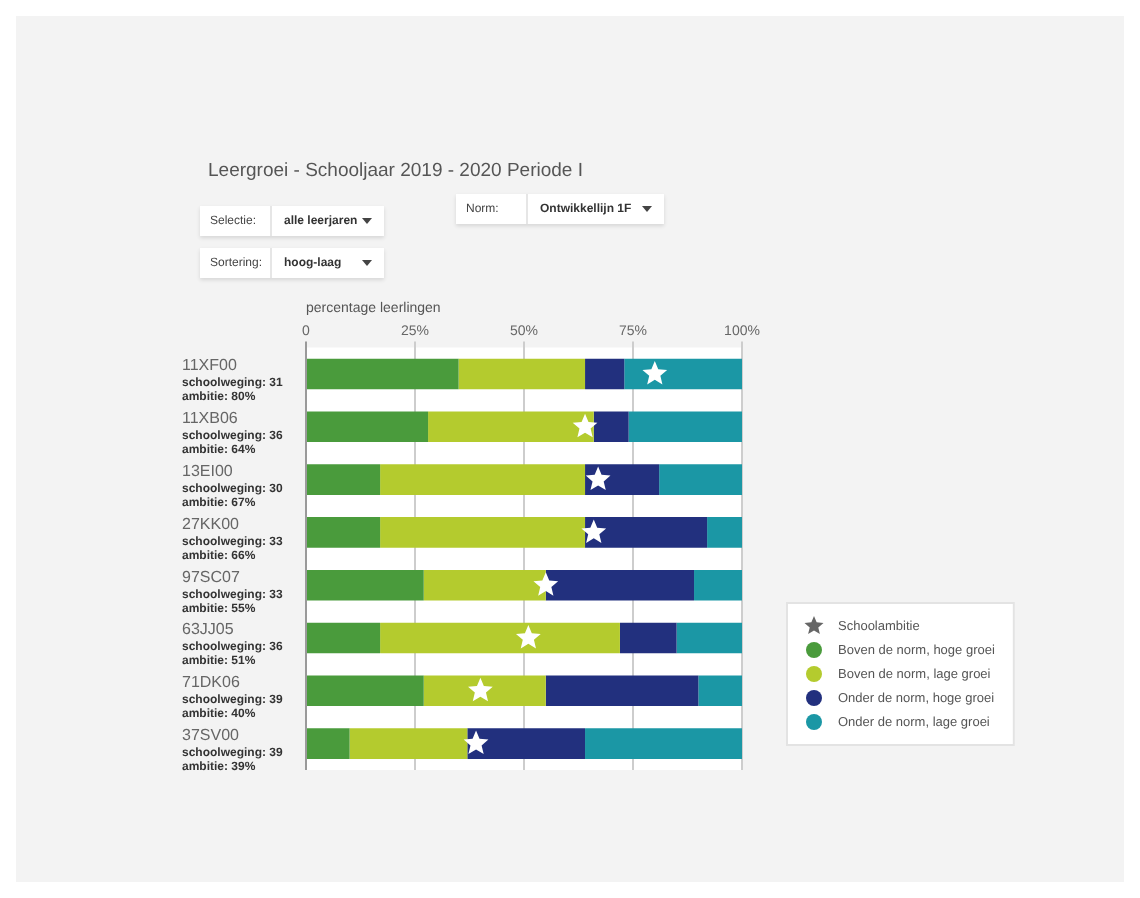 The width and height of the screenshot is (1140, 898). I want to click on chart-title: Leergroei - Schooljaar 2019 - 2020 Periode I, so click(395, 171).